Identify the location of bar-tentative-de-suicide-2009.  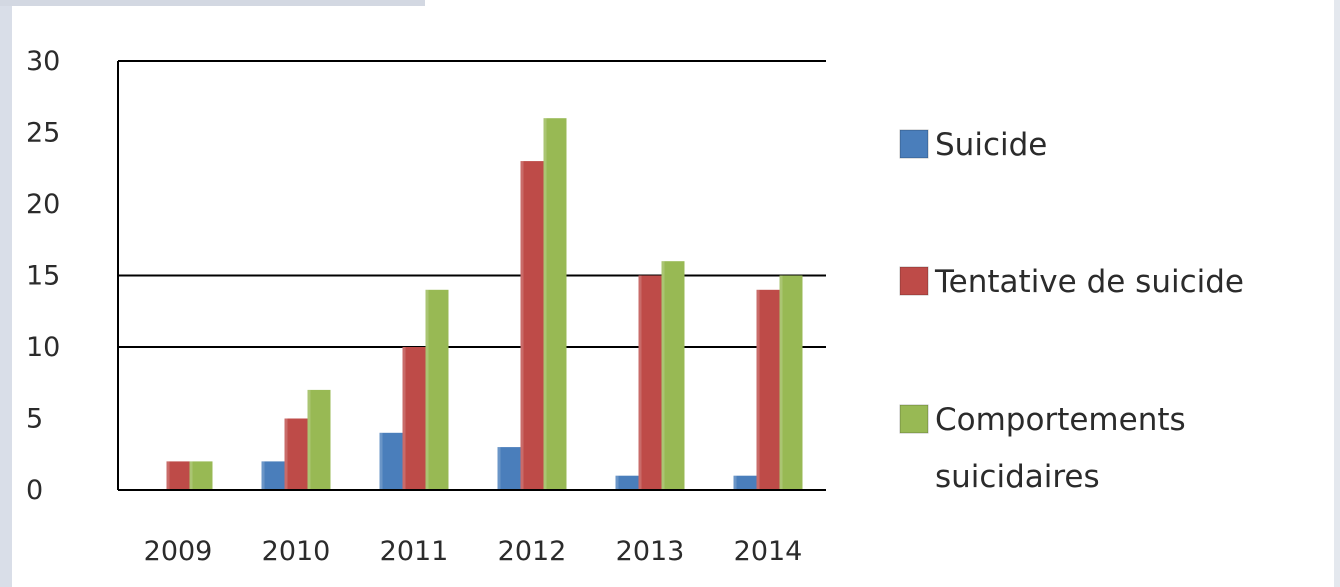
(178, 475).